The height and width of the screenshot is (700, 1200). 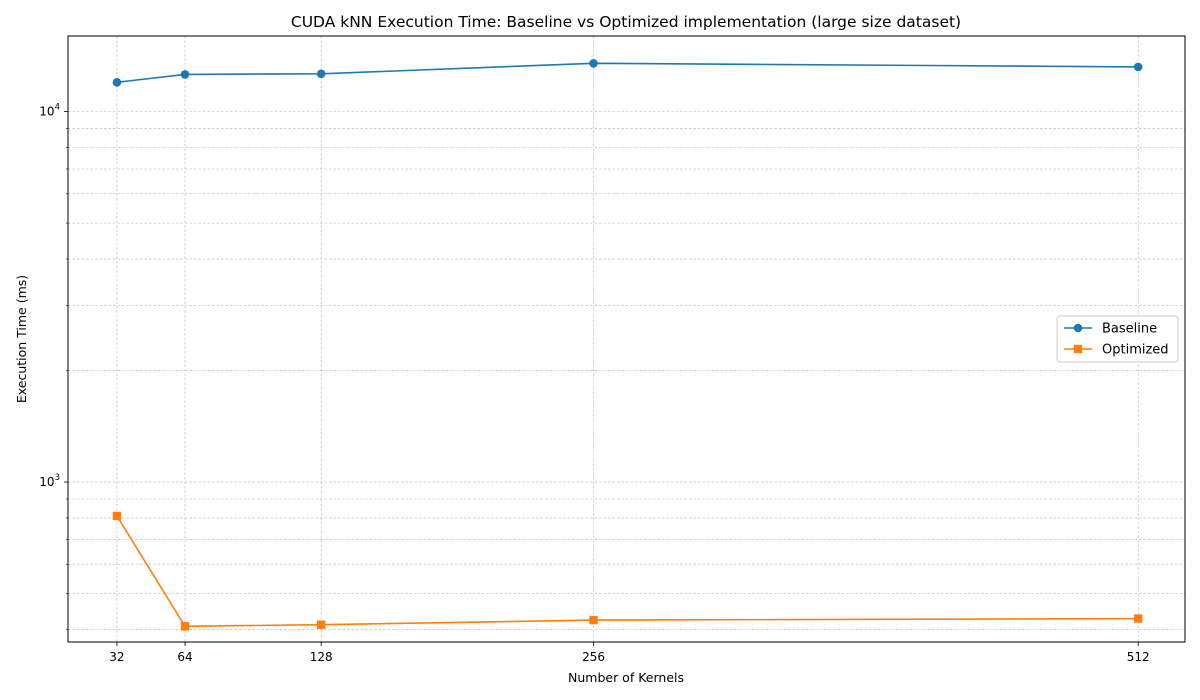 I want to click on x-tick-label: 128, so click(x=321, y=657).